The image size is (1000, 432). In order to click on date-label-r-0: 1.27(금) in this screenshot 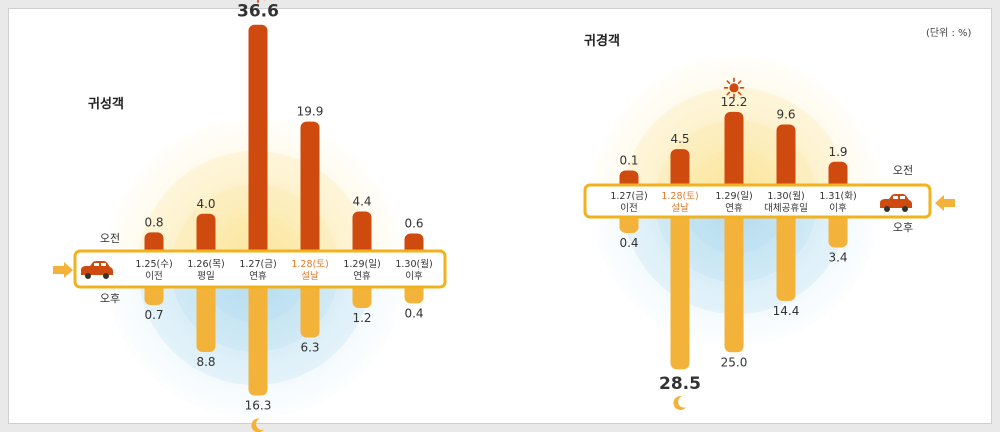, I will do `click(628, 196)`.